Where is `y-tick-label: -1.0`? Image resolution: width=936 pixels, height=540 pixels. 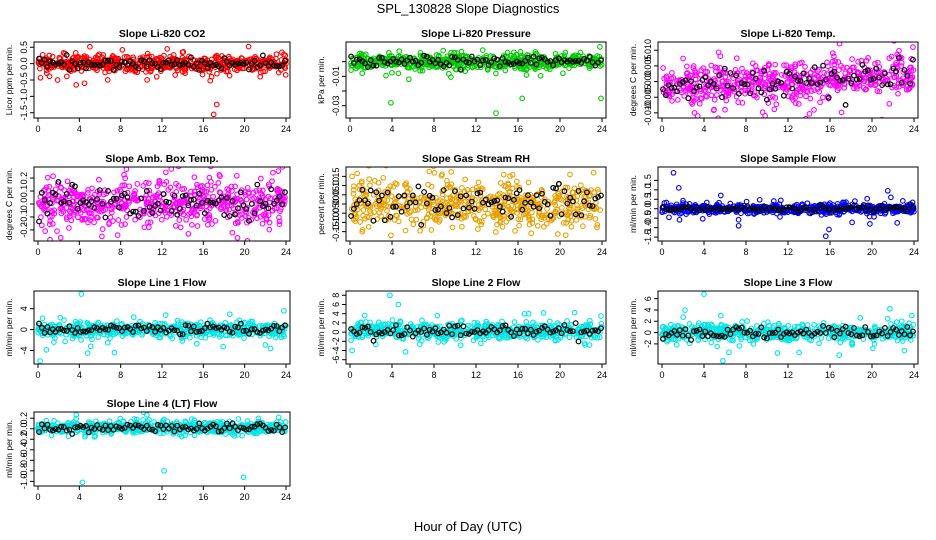
y-tick-label: -1.0 is located at coordinates (648, 228).